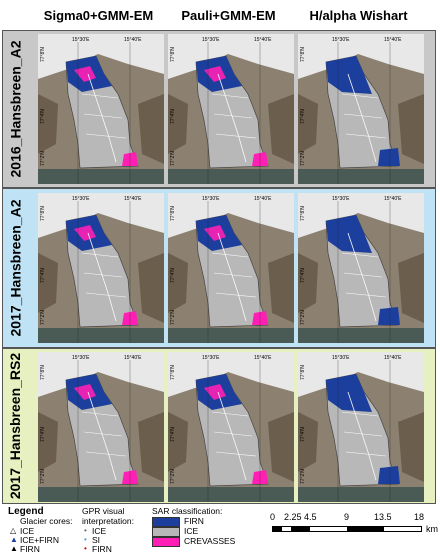  What do you see at coordinates (13, 530) in the screenshot?
I see `core-ice-icon: △` at bounding box center [13, 530].